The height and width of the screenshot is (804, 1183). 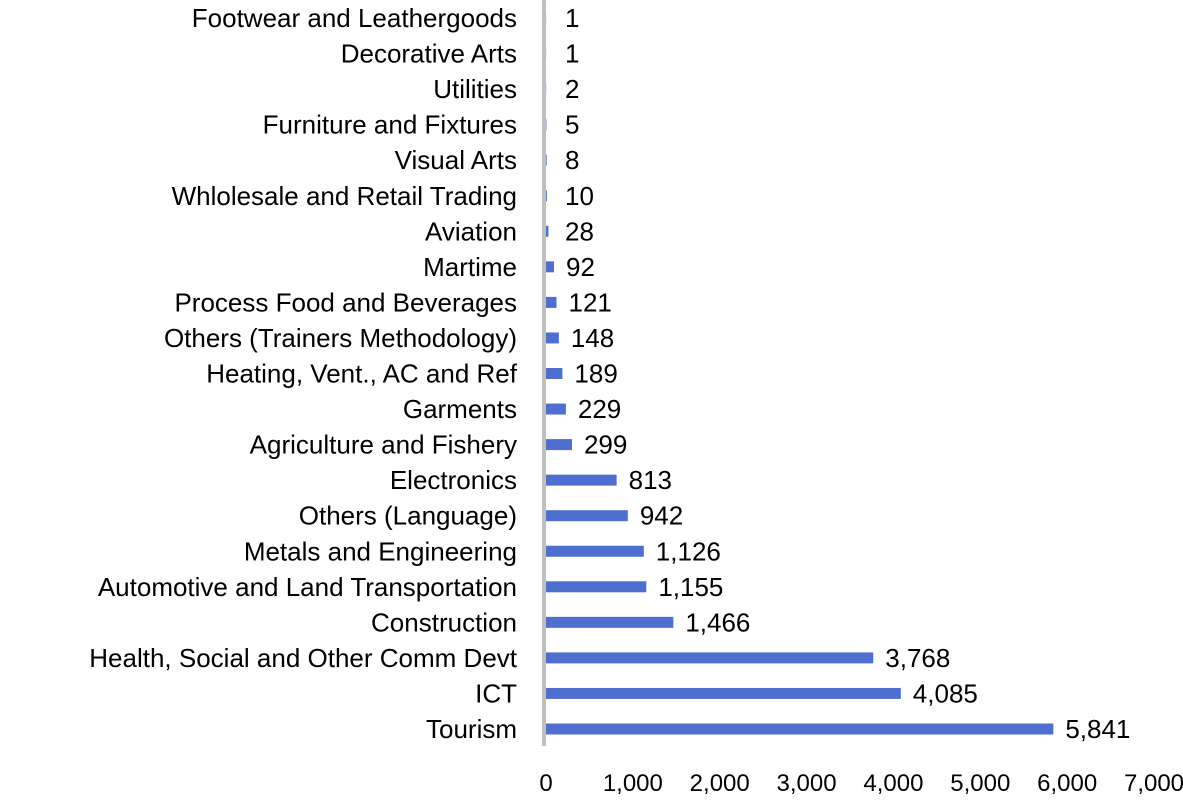 I want to click on x-tick-label: 7,000, so click(x=1153, y=783).